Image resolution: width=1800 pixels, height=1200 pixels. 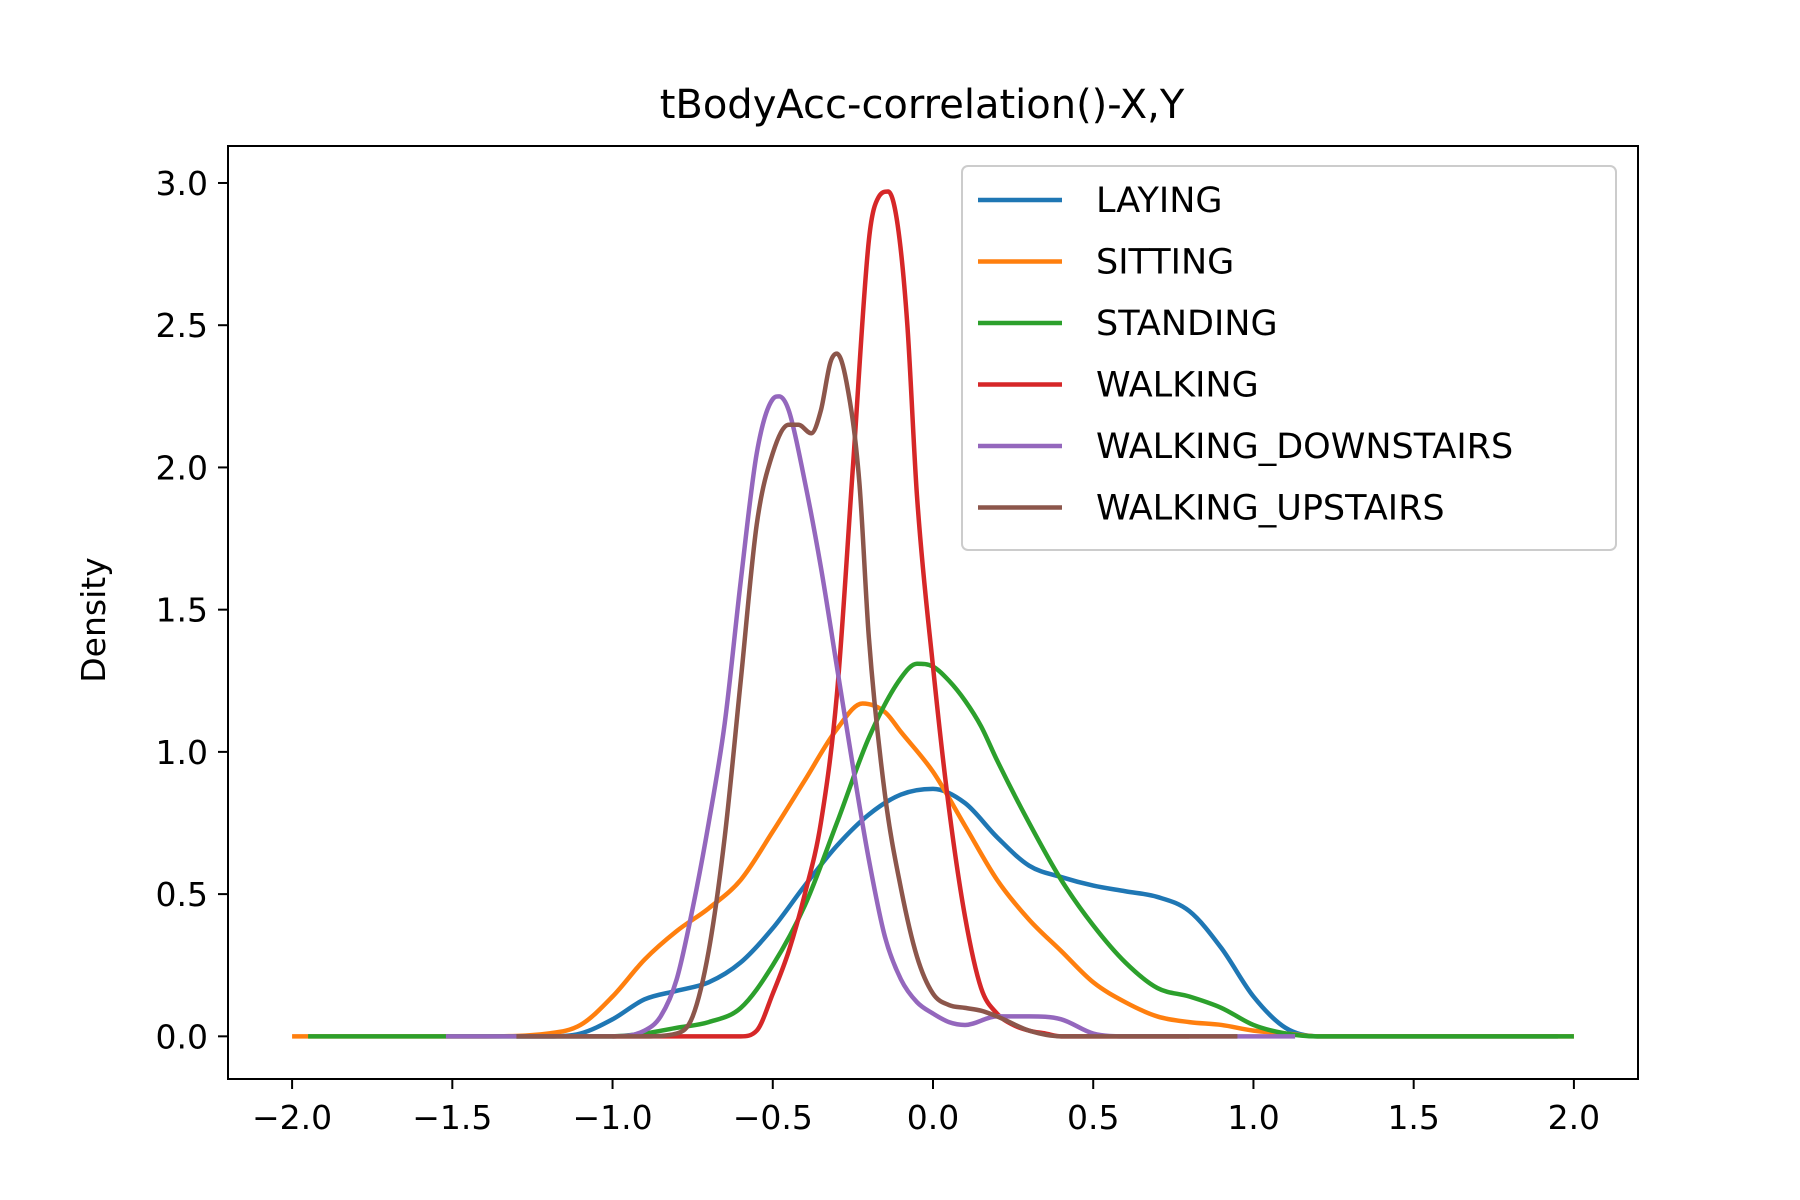 I want to click on x-axis: −2.0 −1.5 −1.0 −0.5 0.0 0.5 1.0 1.5 2.0, so click(x=926, y=1108).